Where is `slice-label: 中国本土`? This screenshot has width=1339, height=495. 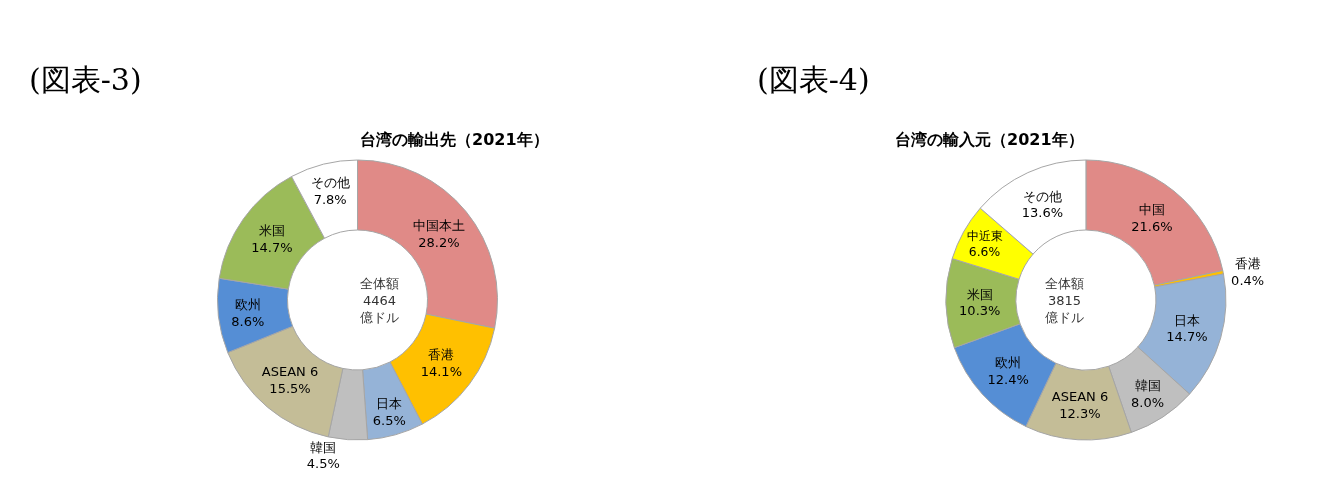
slice-label: 中国本土 is located at coordinates (438, 225).